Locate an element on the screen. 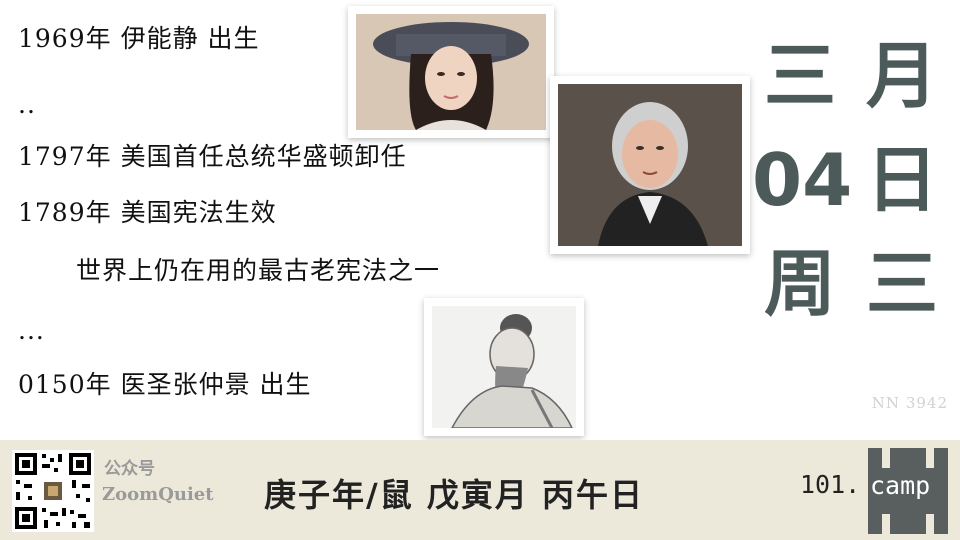  day-label: 日 is located at coordinates (901, 180).